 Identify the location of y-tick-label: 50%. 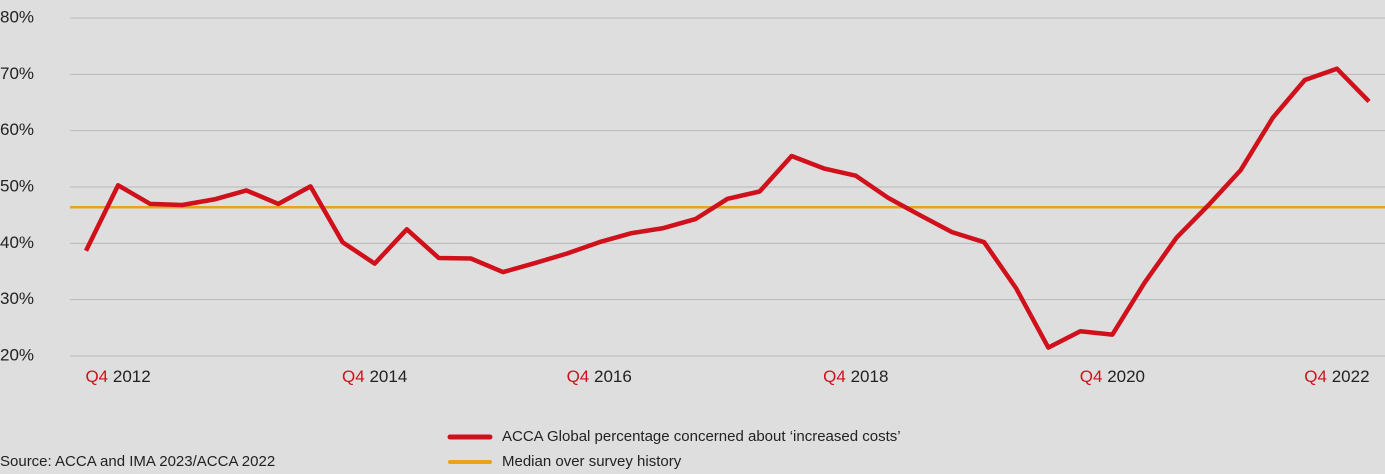
(17, 185).